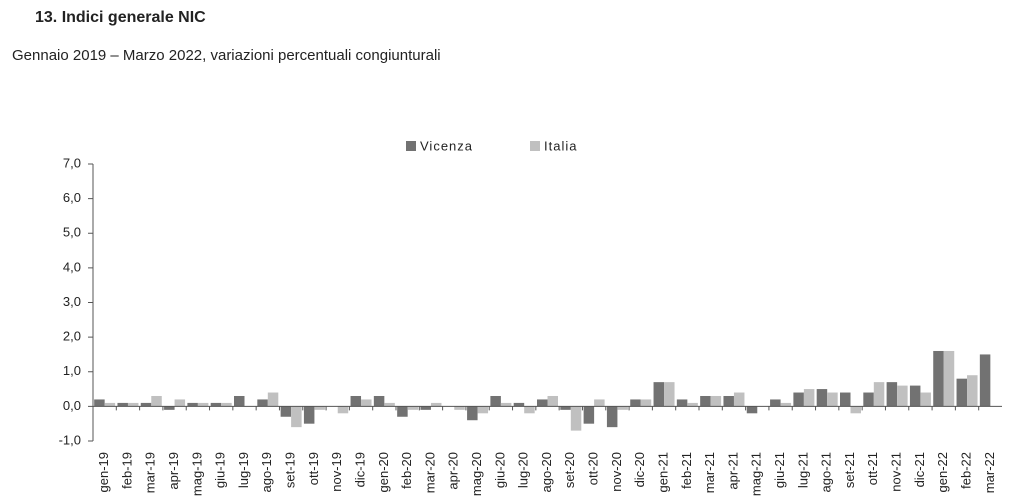 The width and height of the screenshot is (1024, 504). Describe the element at coordinates (709, 472) in the screenshot. I see `x-tick-label: mar-21` at that location.